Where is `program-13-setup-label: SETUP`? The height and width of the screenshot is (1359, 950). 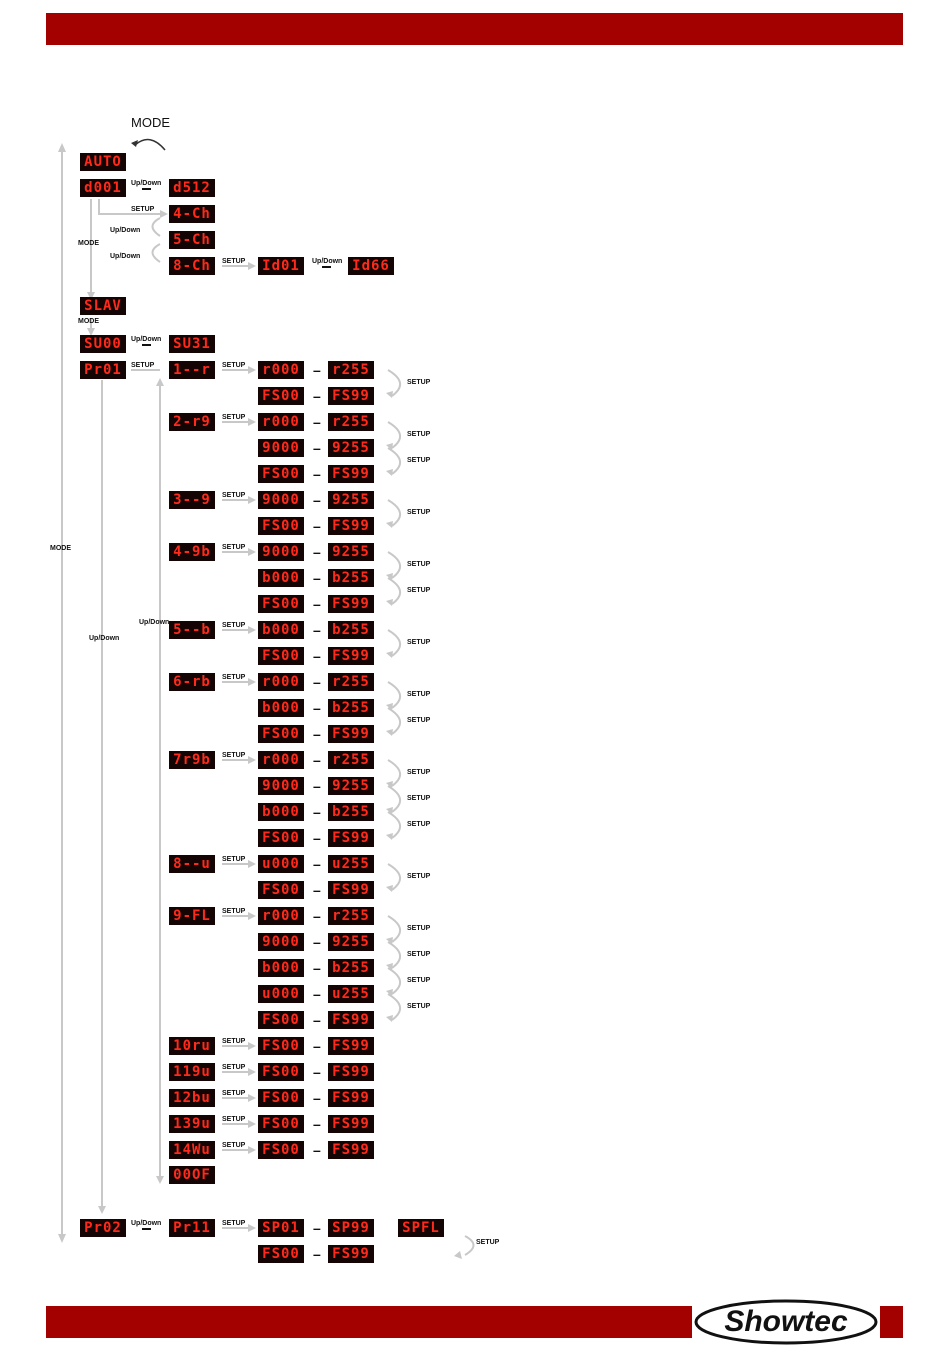 program-13-setup-label: SETUP is located at coordinates (234, 1119).